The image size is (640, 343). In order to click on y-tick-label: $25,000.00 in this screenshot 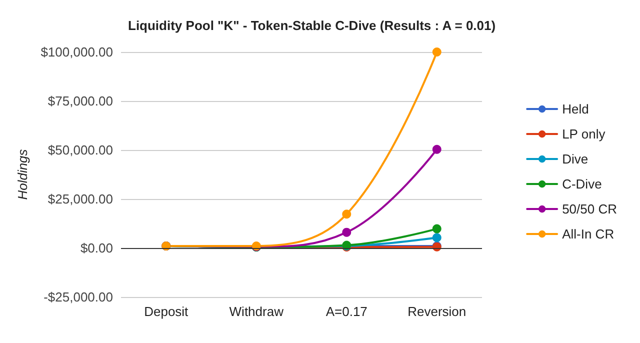, I will do `click(80, 199)`.